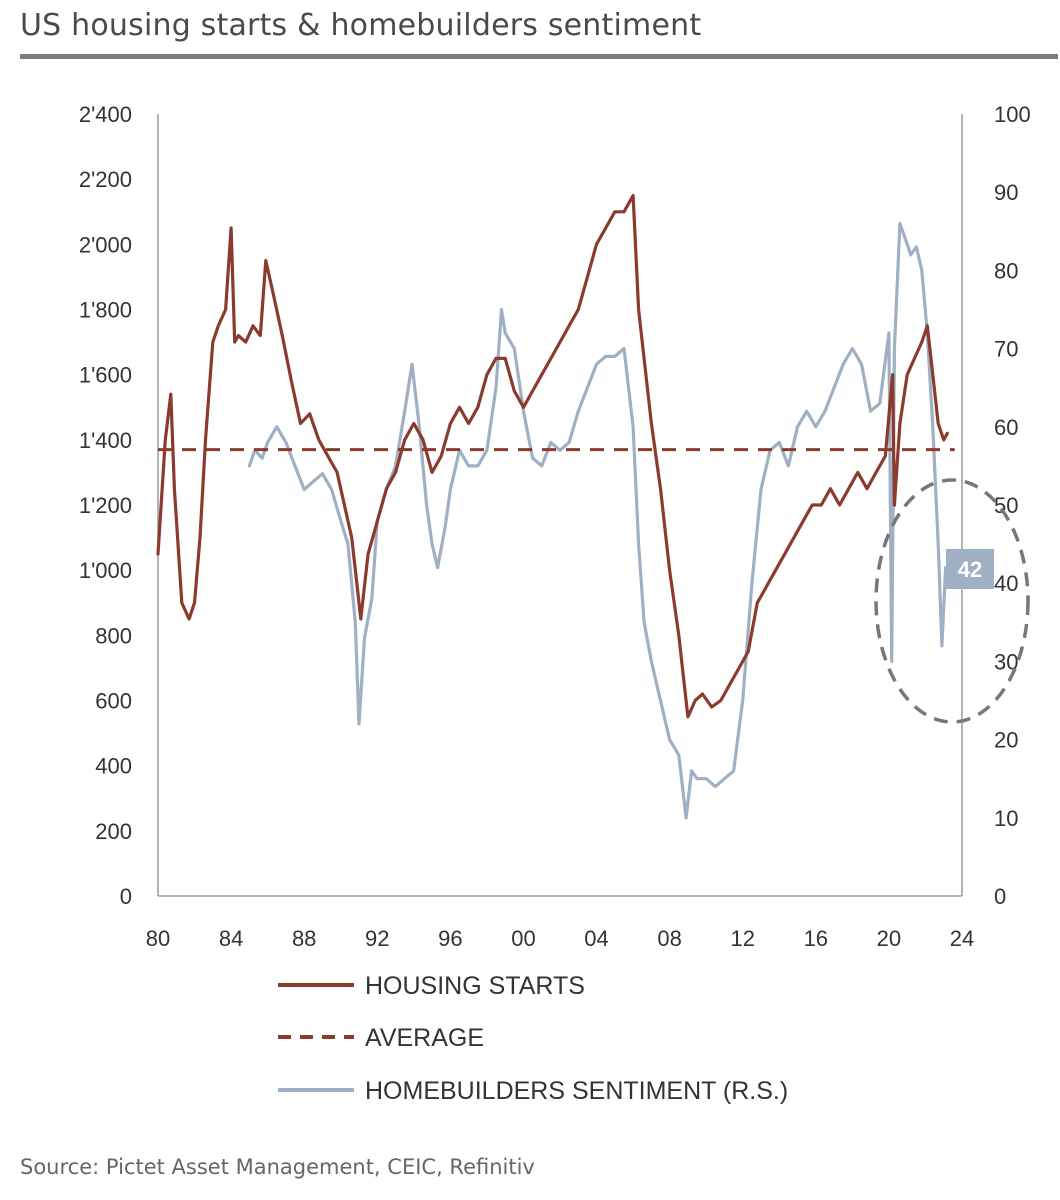 The image size is (1060, 1200). I want to click on title-rule, so click(539, 56).